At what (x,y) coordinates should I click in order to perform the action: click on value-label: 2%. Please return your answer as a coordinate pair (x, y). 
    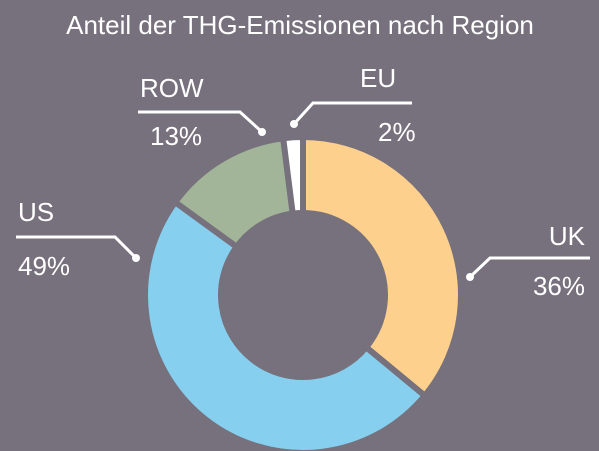
    Looking at the image, I should click on (397, 132).